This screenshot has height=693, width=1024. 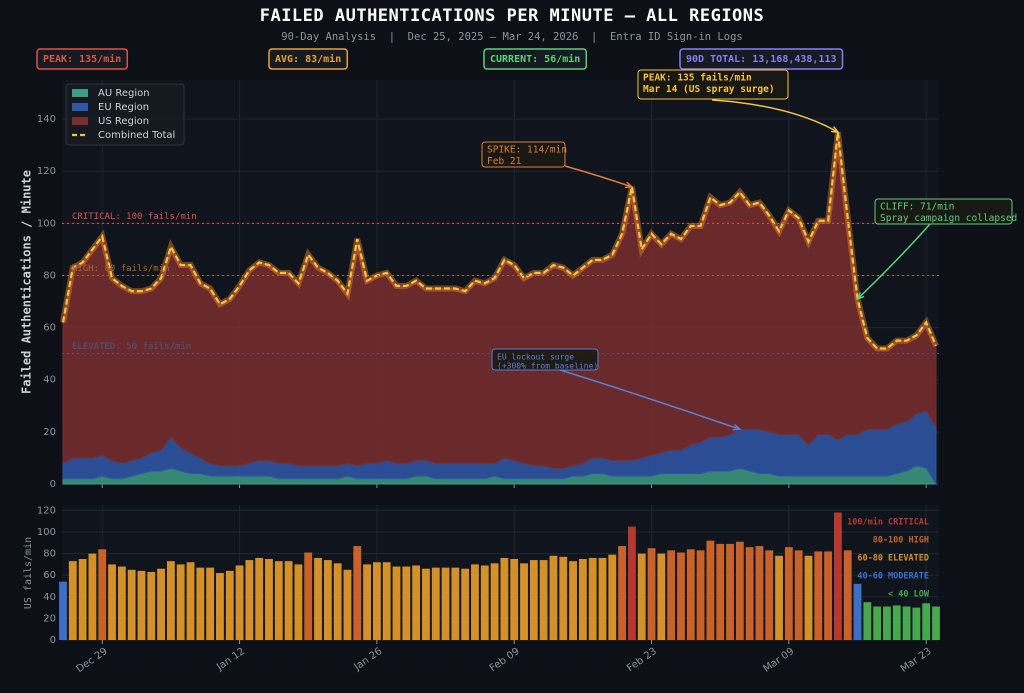 I want to click on band-label: 60-80 ELEVATED, so click(x=893, y=559).